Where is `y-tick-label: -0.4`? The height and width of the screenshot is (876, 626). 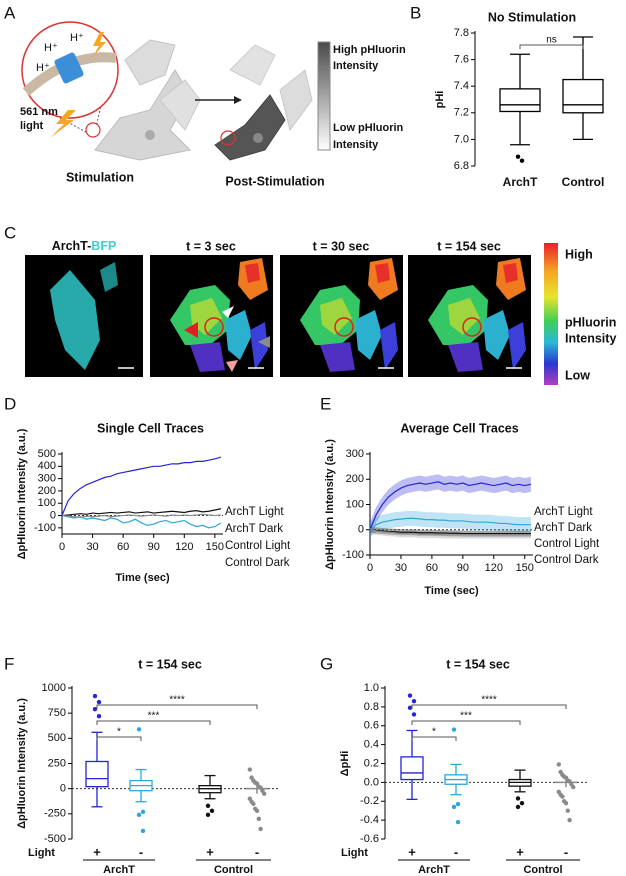 y-tick-label: -0.4 is located at coordinates (369, 820).